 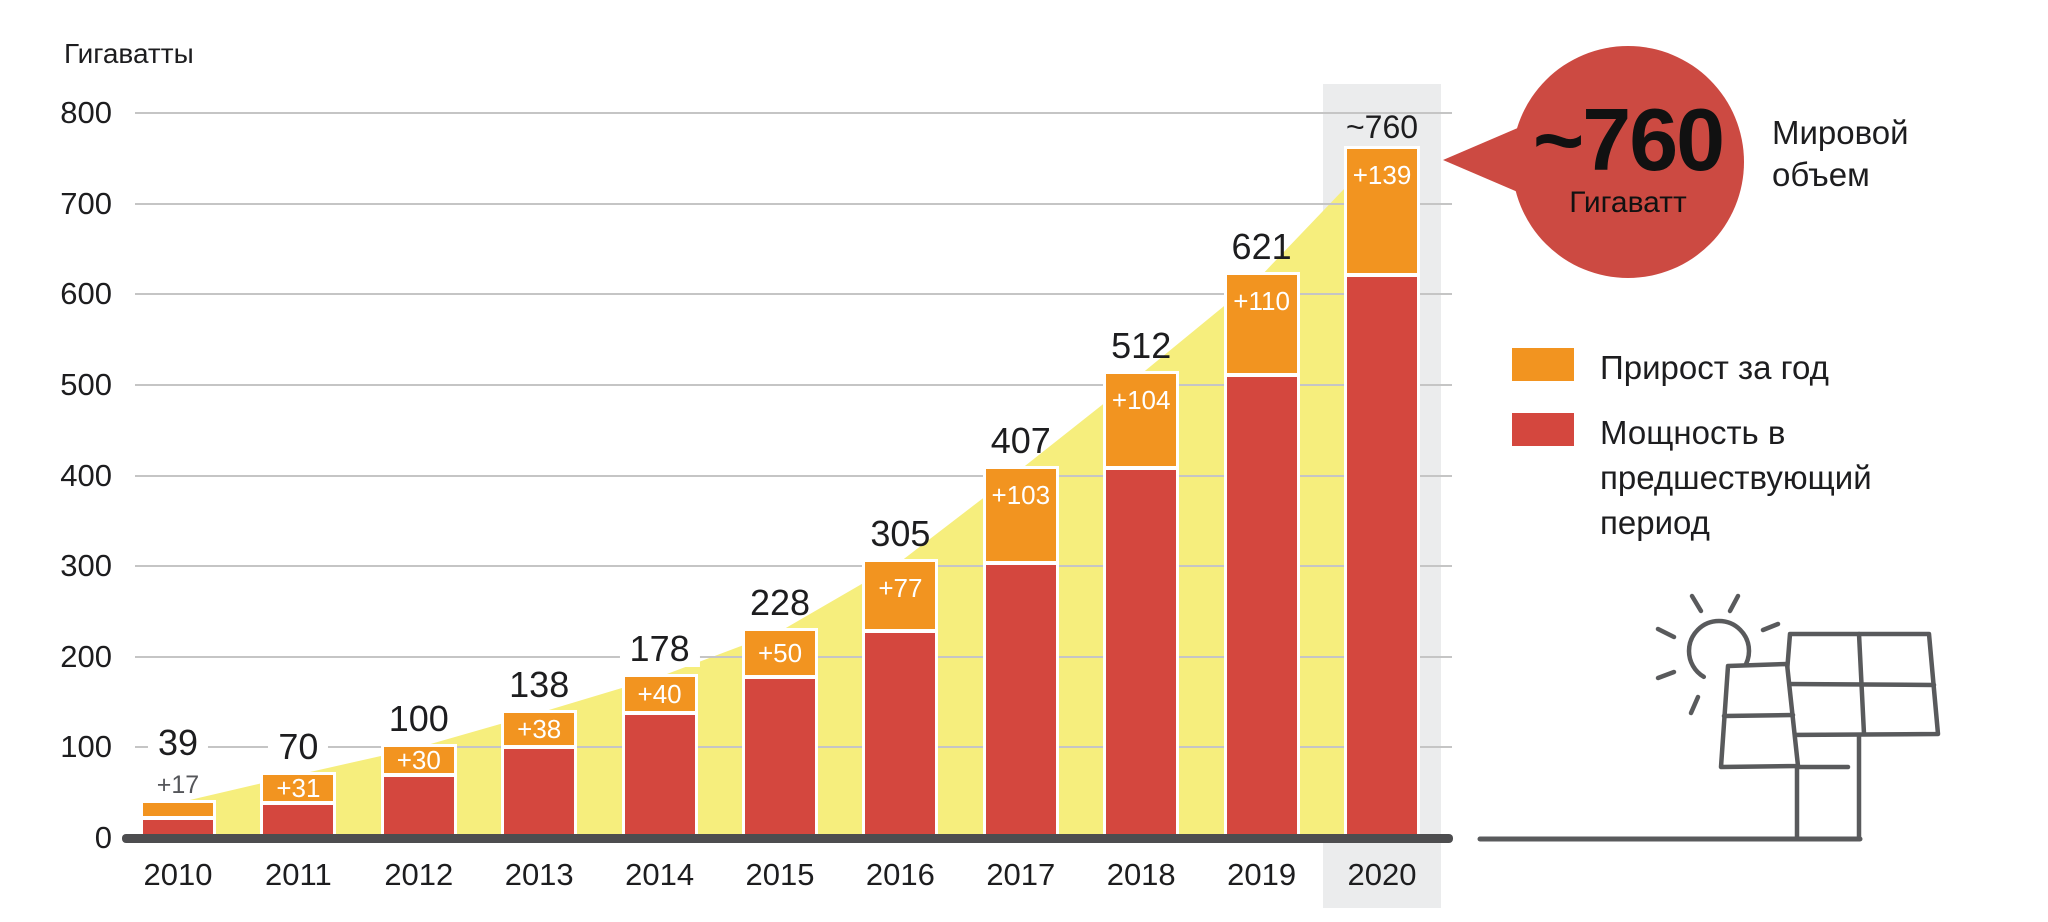 I want to click on growth-label-2011: +31, so click(x=298, y=787).